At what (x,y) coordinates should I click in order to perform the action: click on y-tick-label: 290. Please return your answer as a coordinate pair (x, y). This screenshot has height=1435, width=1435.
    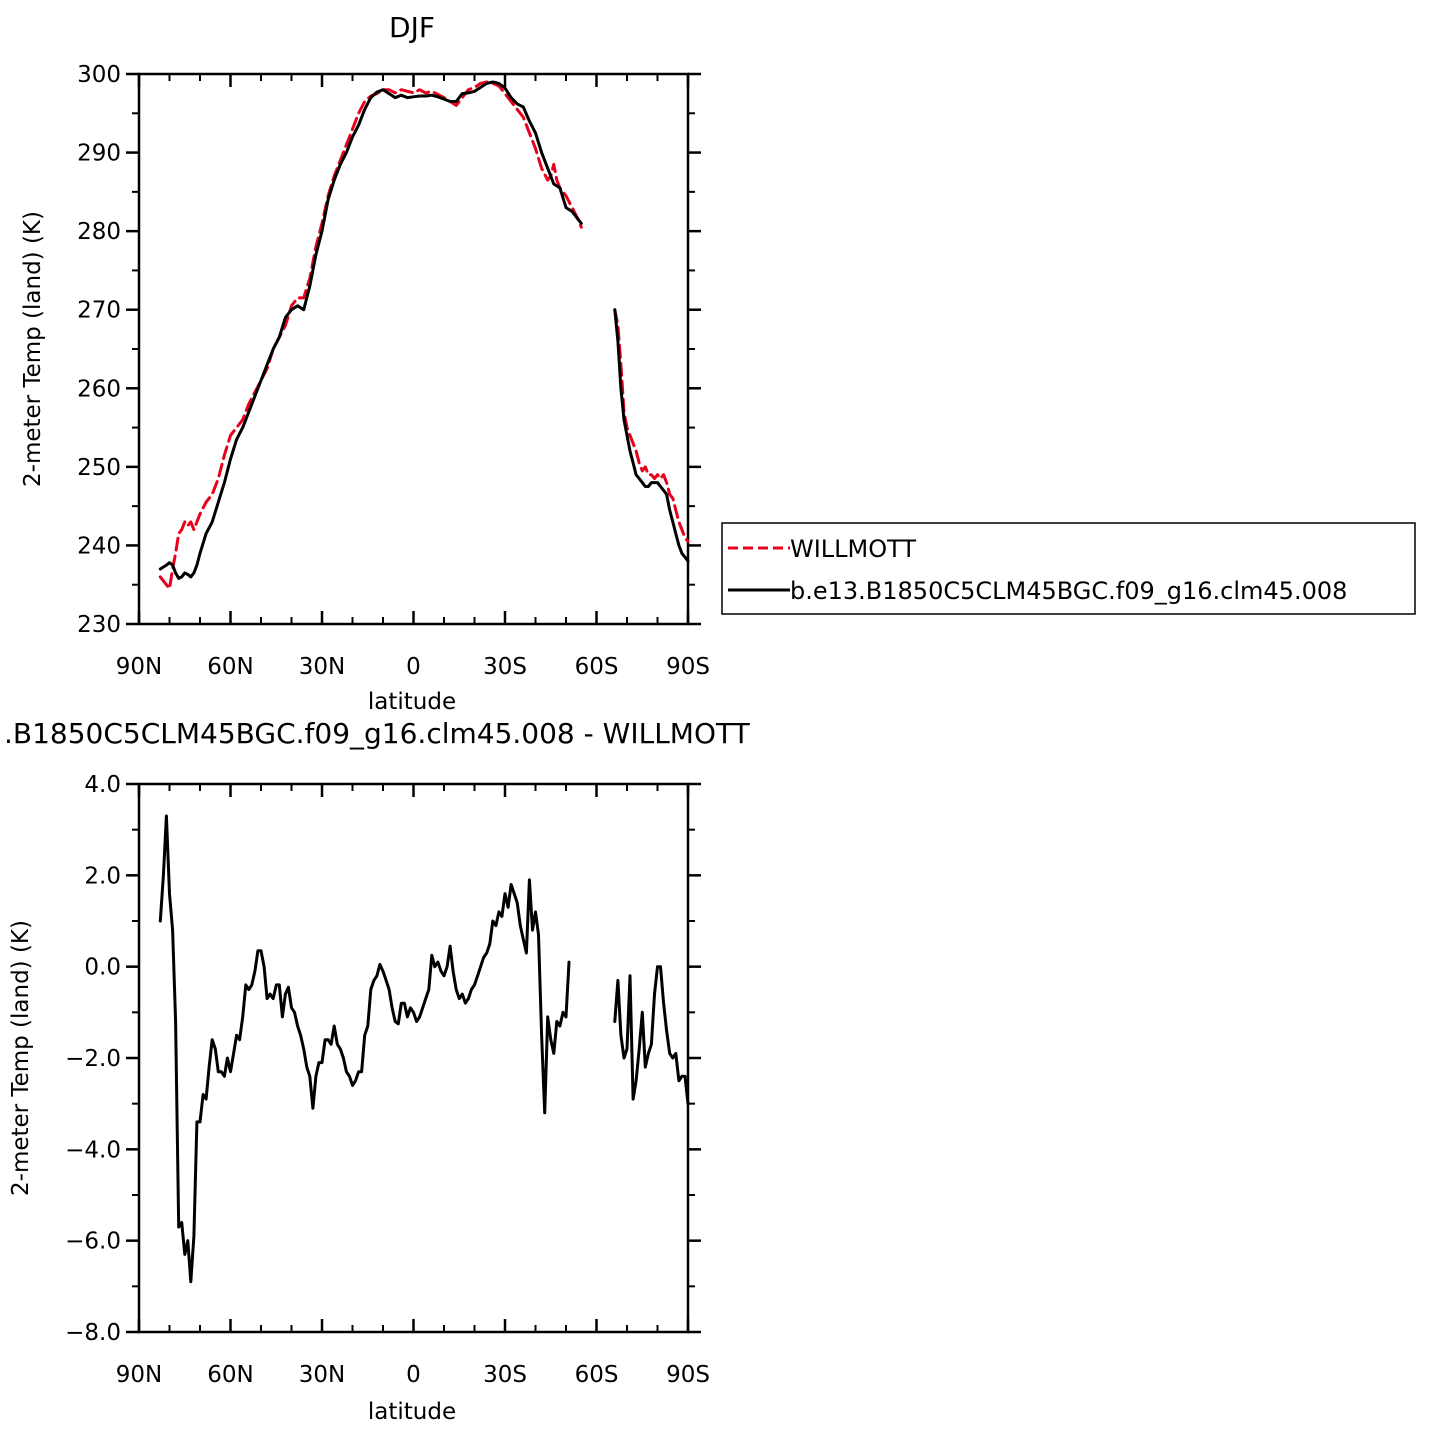
    Looking at the image, I should click on (99, 154).